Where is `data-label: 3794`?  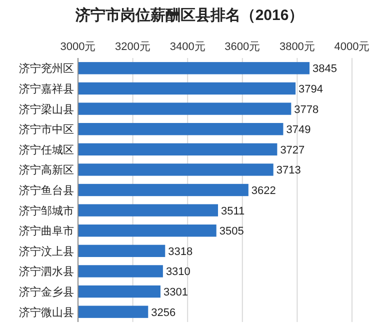 data-label: 3794 is located at coordinates (311, 89).